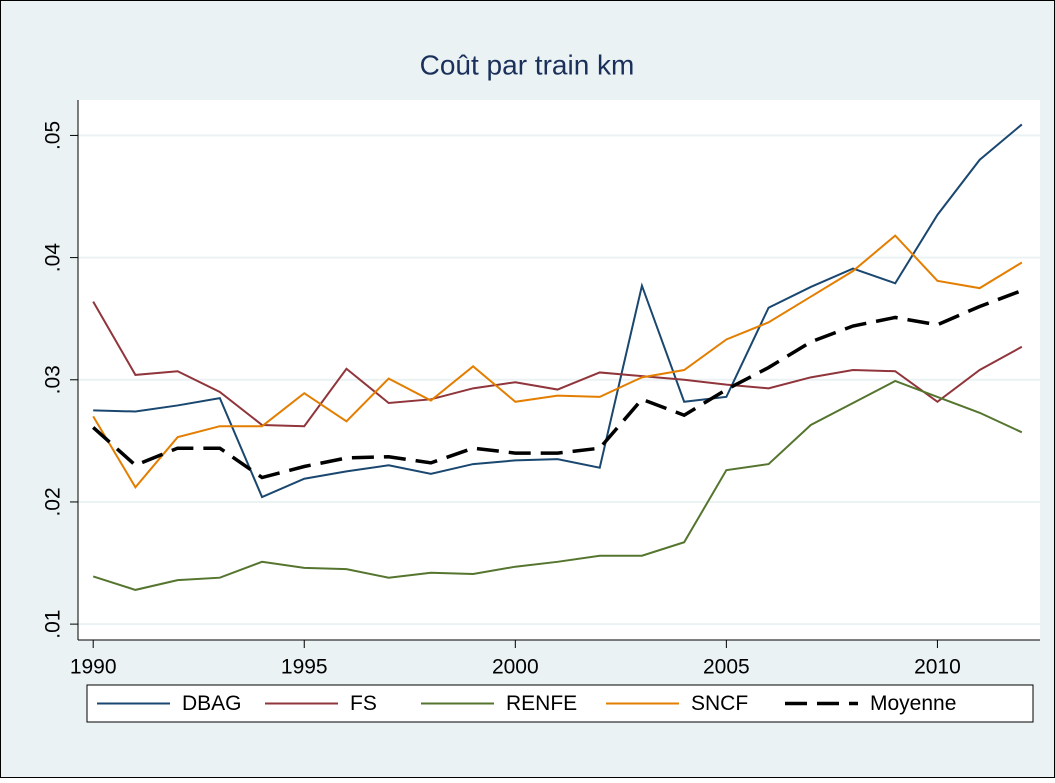 The height and width of the screenshot is (783, 1055). Describe the element at coordinates (541, 703) in the screenshot. I see `legend-label: RENFE` at that location.